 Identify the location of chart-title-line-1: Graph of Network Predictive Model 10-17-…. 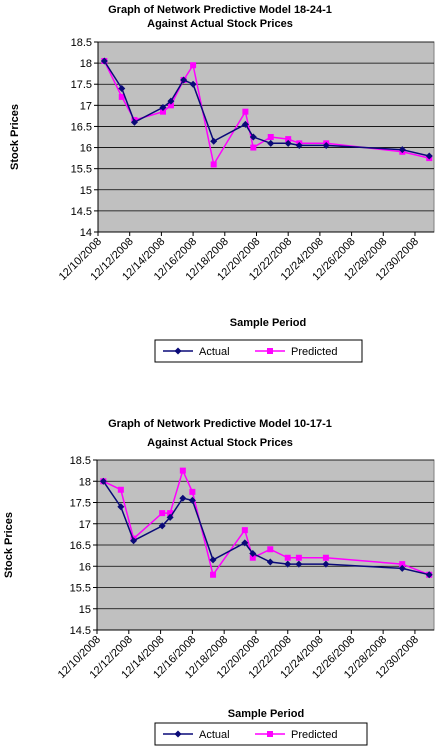
(220, 424).